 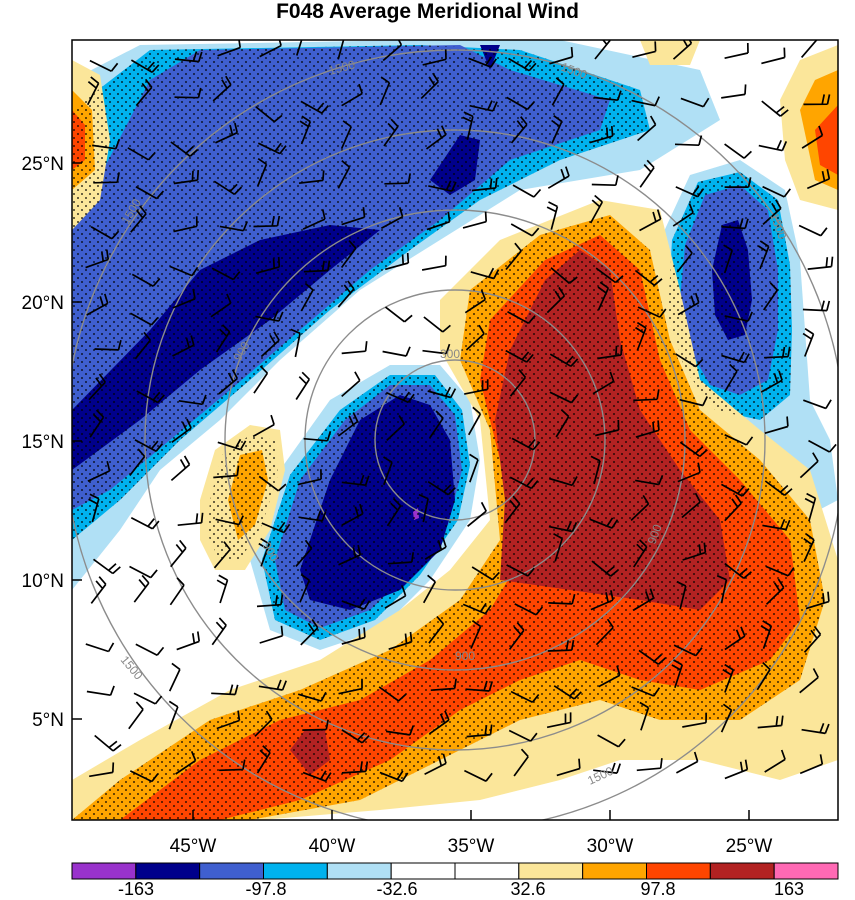 I want to click on stipple-pos-west, so click(x=243, y=497).